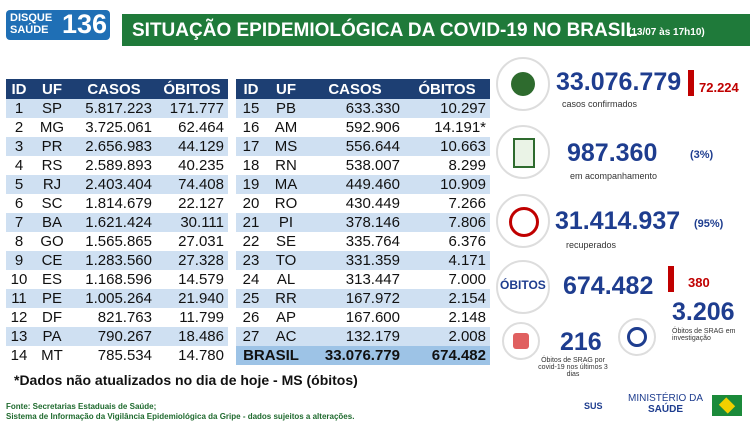 This screenshot has width=754, height=423. I want to click on ministry-top: MINISTÉRIO DA, so click(666, 398).